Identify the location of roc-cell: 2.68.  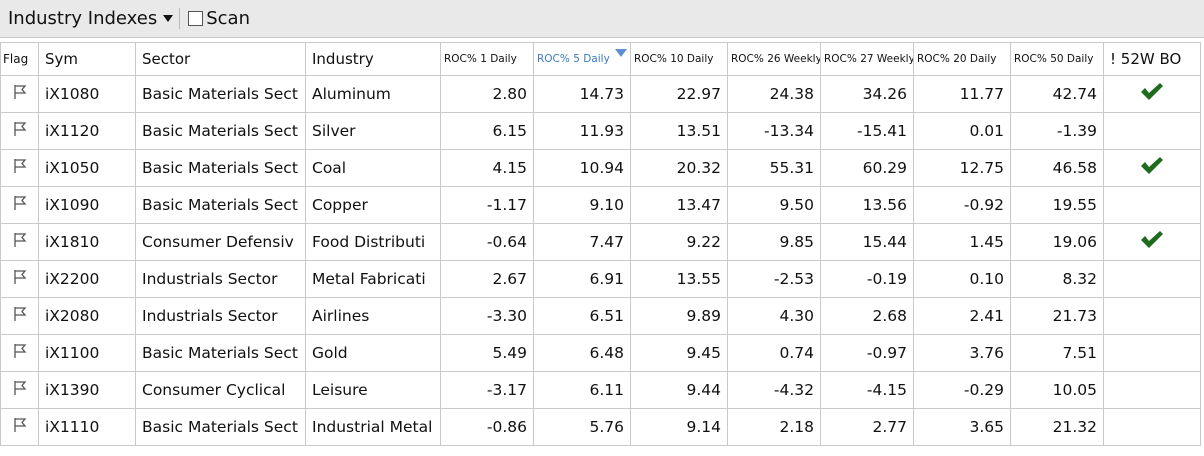
(867, 316).